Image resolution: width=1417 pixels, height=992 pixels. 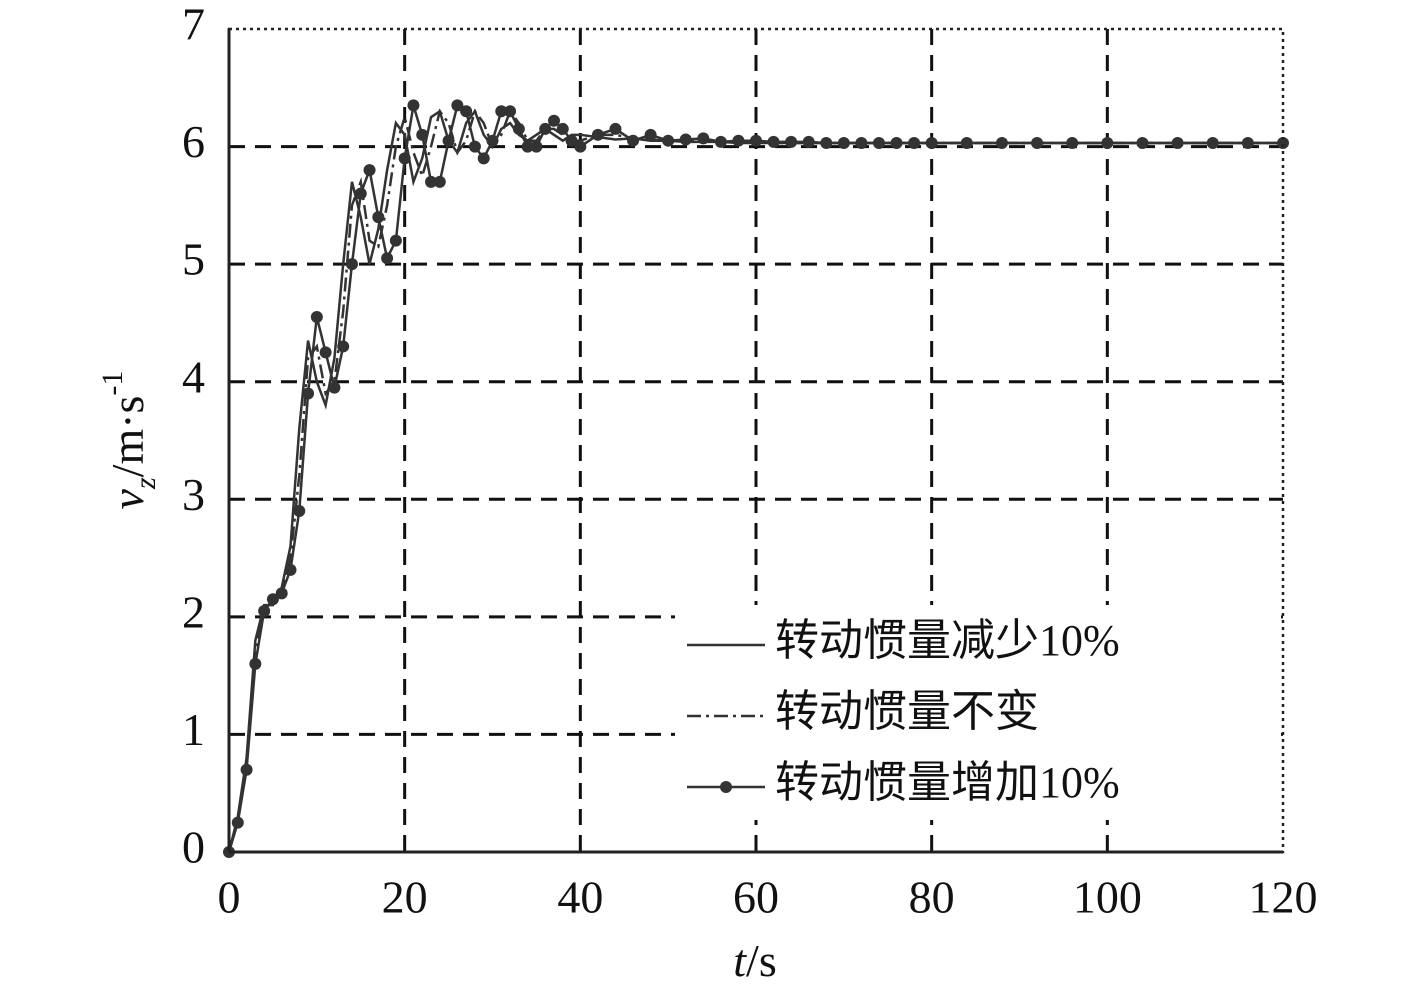 I want to click on y-tick-label: 7, so click(x=193, y=25).